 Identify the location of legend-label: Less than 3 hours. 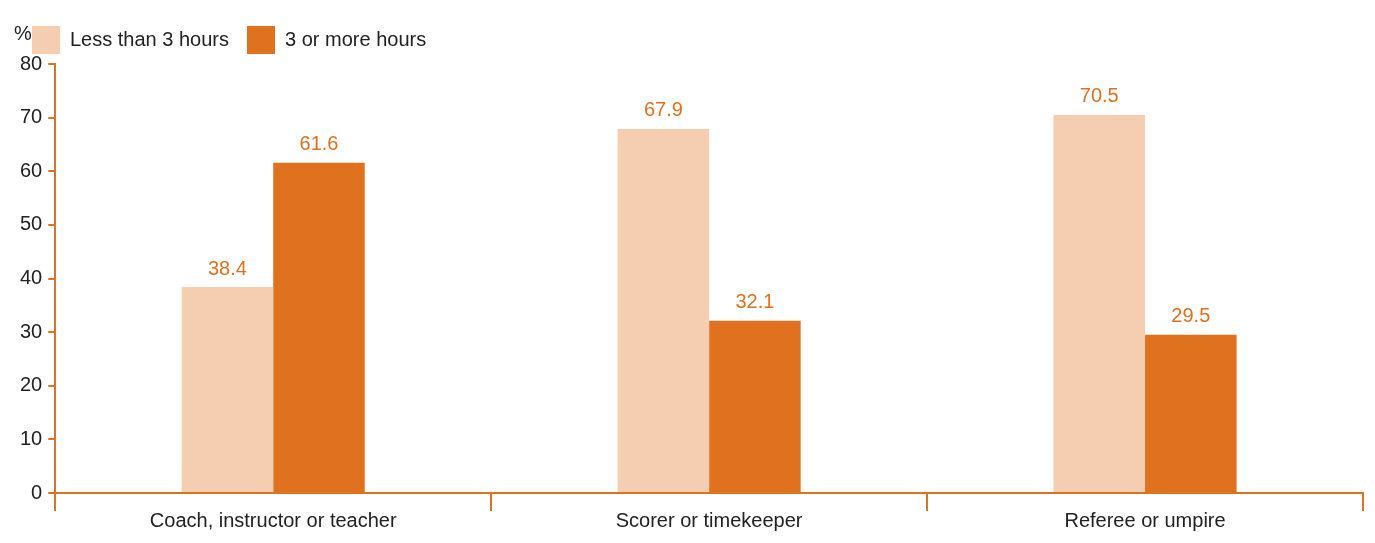
(149, 38).